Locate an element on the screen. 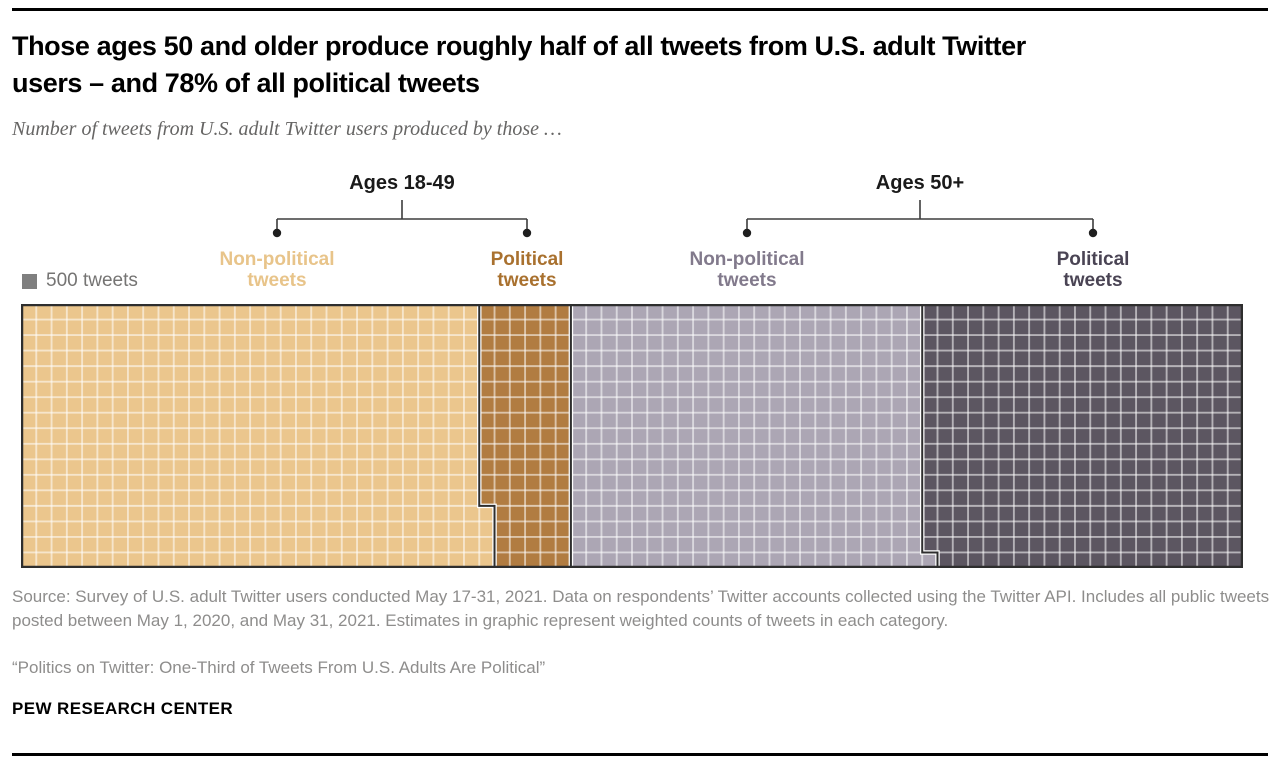 Image resolution: width=1280 pixels, height=764 pixels. page-title-line2: users – and 78% of all political tweets is located at coordinates (246, 83).